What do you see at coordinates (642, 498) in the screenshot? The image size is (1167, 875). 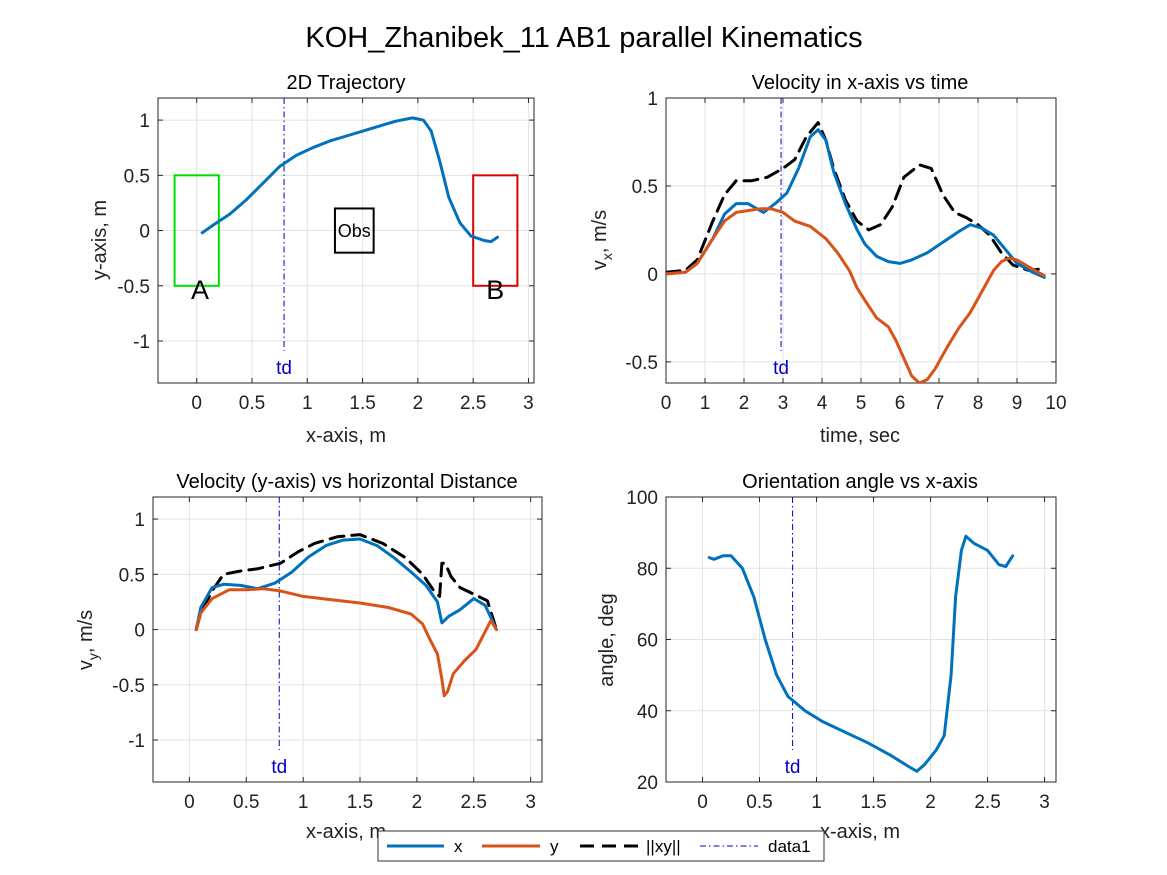 I see `y-tick-label: 100` at bounding box center [642, 498].